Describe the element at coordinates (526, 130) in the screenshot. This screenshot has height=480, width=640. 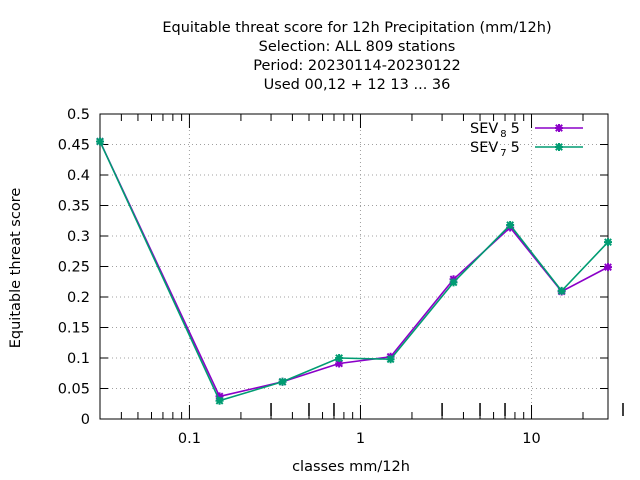
I see `legend-entry-1: SEV 8 5` at that location.